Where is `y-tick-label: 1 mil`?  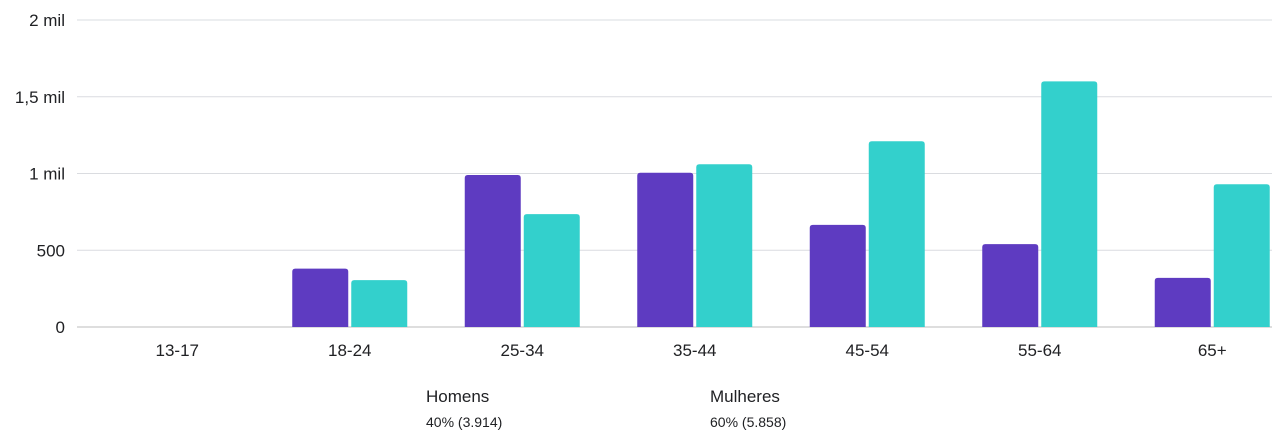 y-tick-label: 1 mil is located at coordinates (47, 174).